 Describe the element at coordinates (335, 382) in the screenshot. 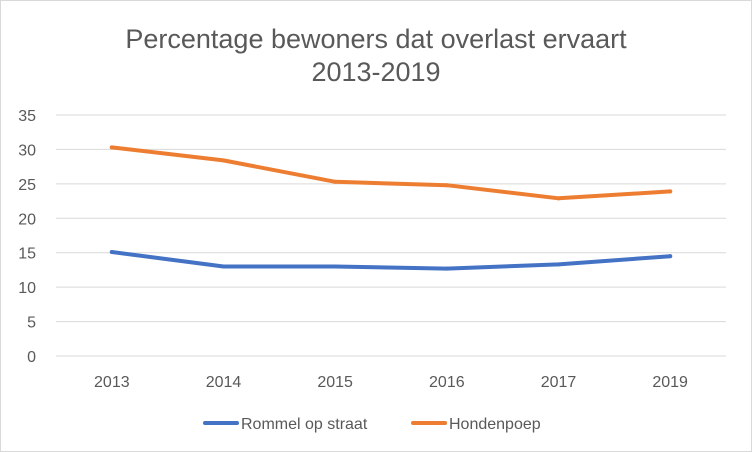

I see `x-tick-label: 2015` at that location.